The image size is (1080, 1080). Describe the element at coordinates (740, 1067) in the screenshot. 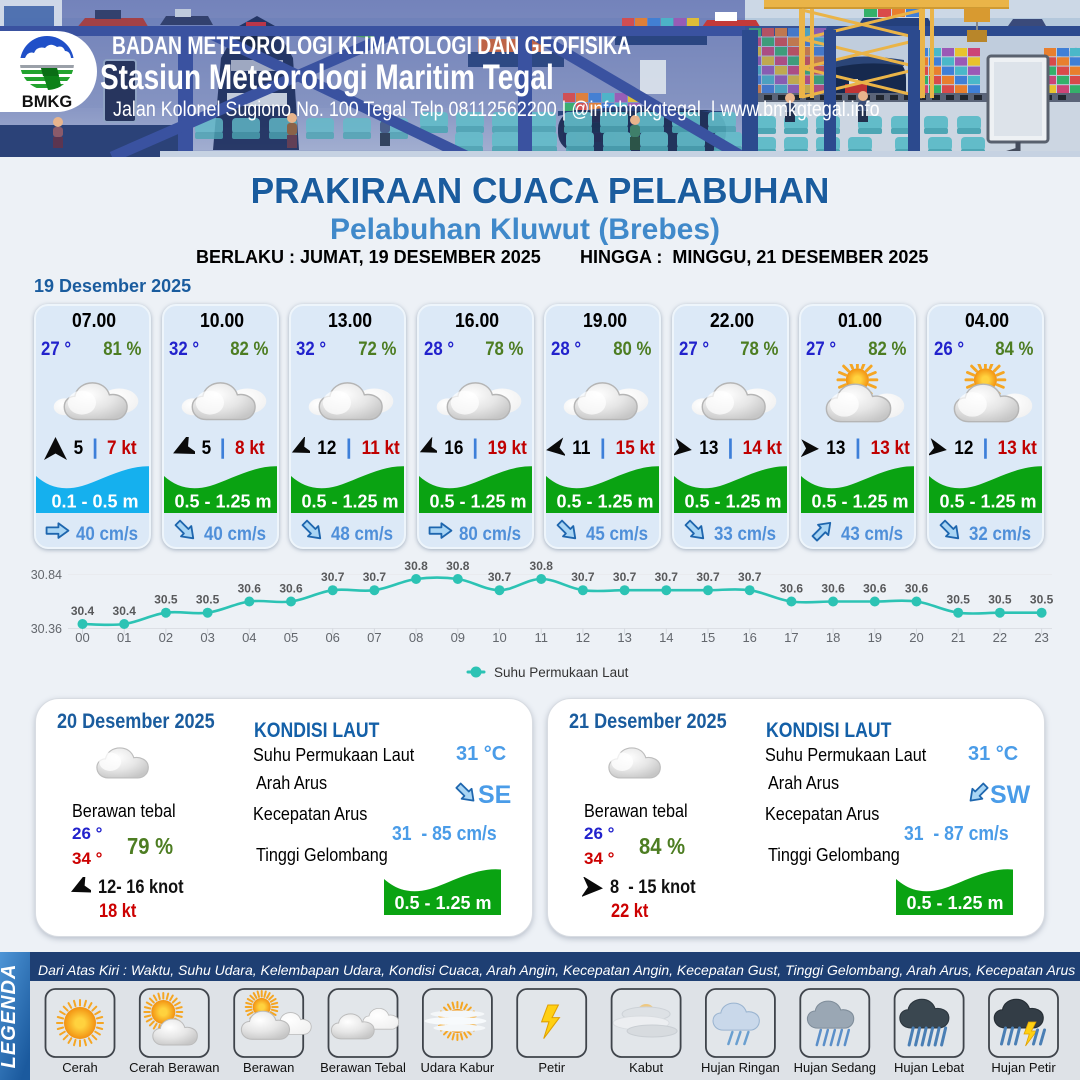

I see `svg-text: Hujan Ringan` at that location.